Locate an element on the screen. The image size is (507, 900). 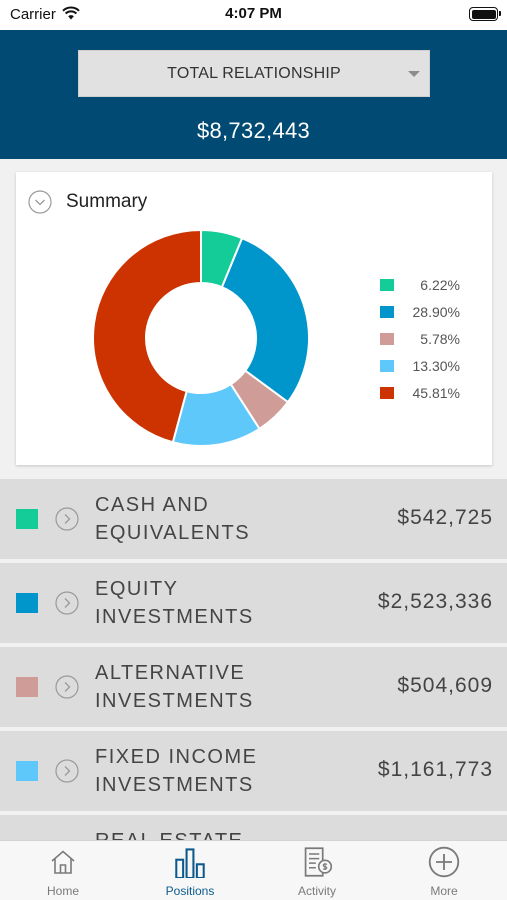
legend-label: 6.22% is located at coordinates (440, 285).